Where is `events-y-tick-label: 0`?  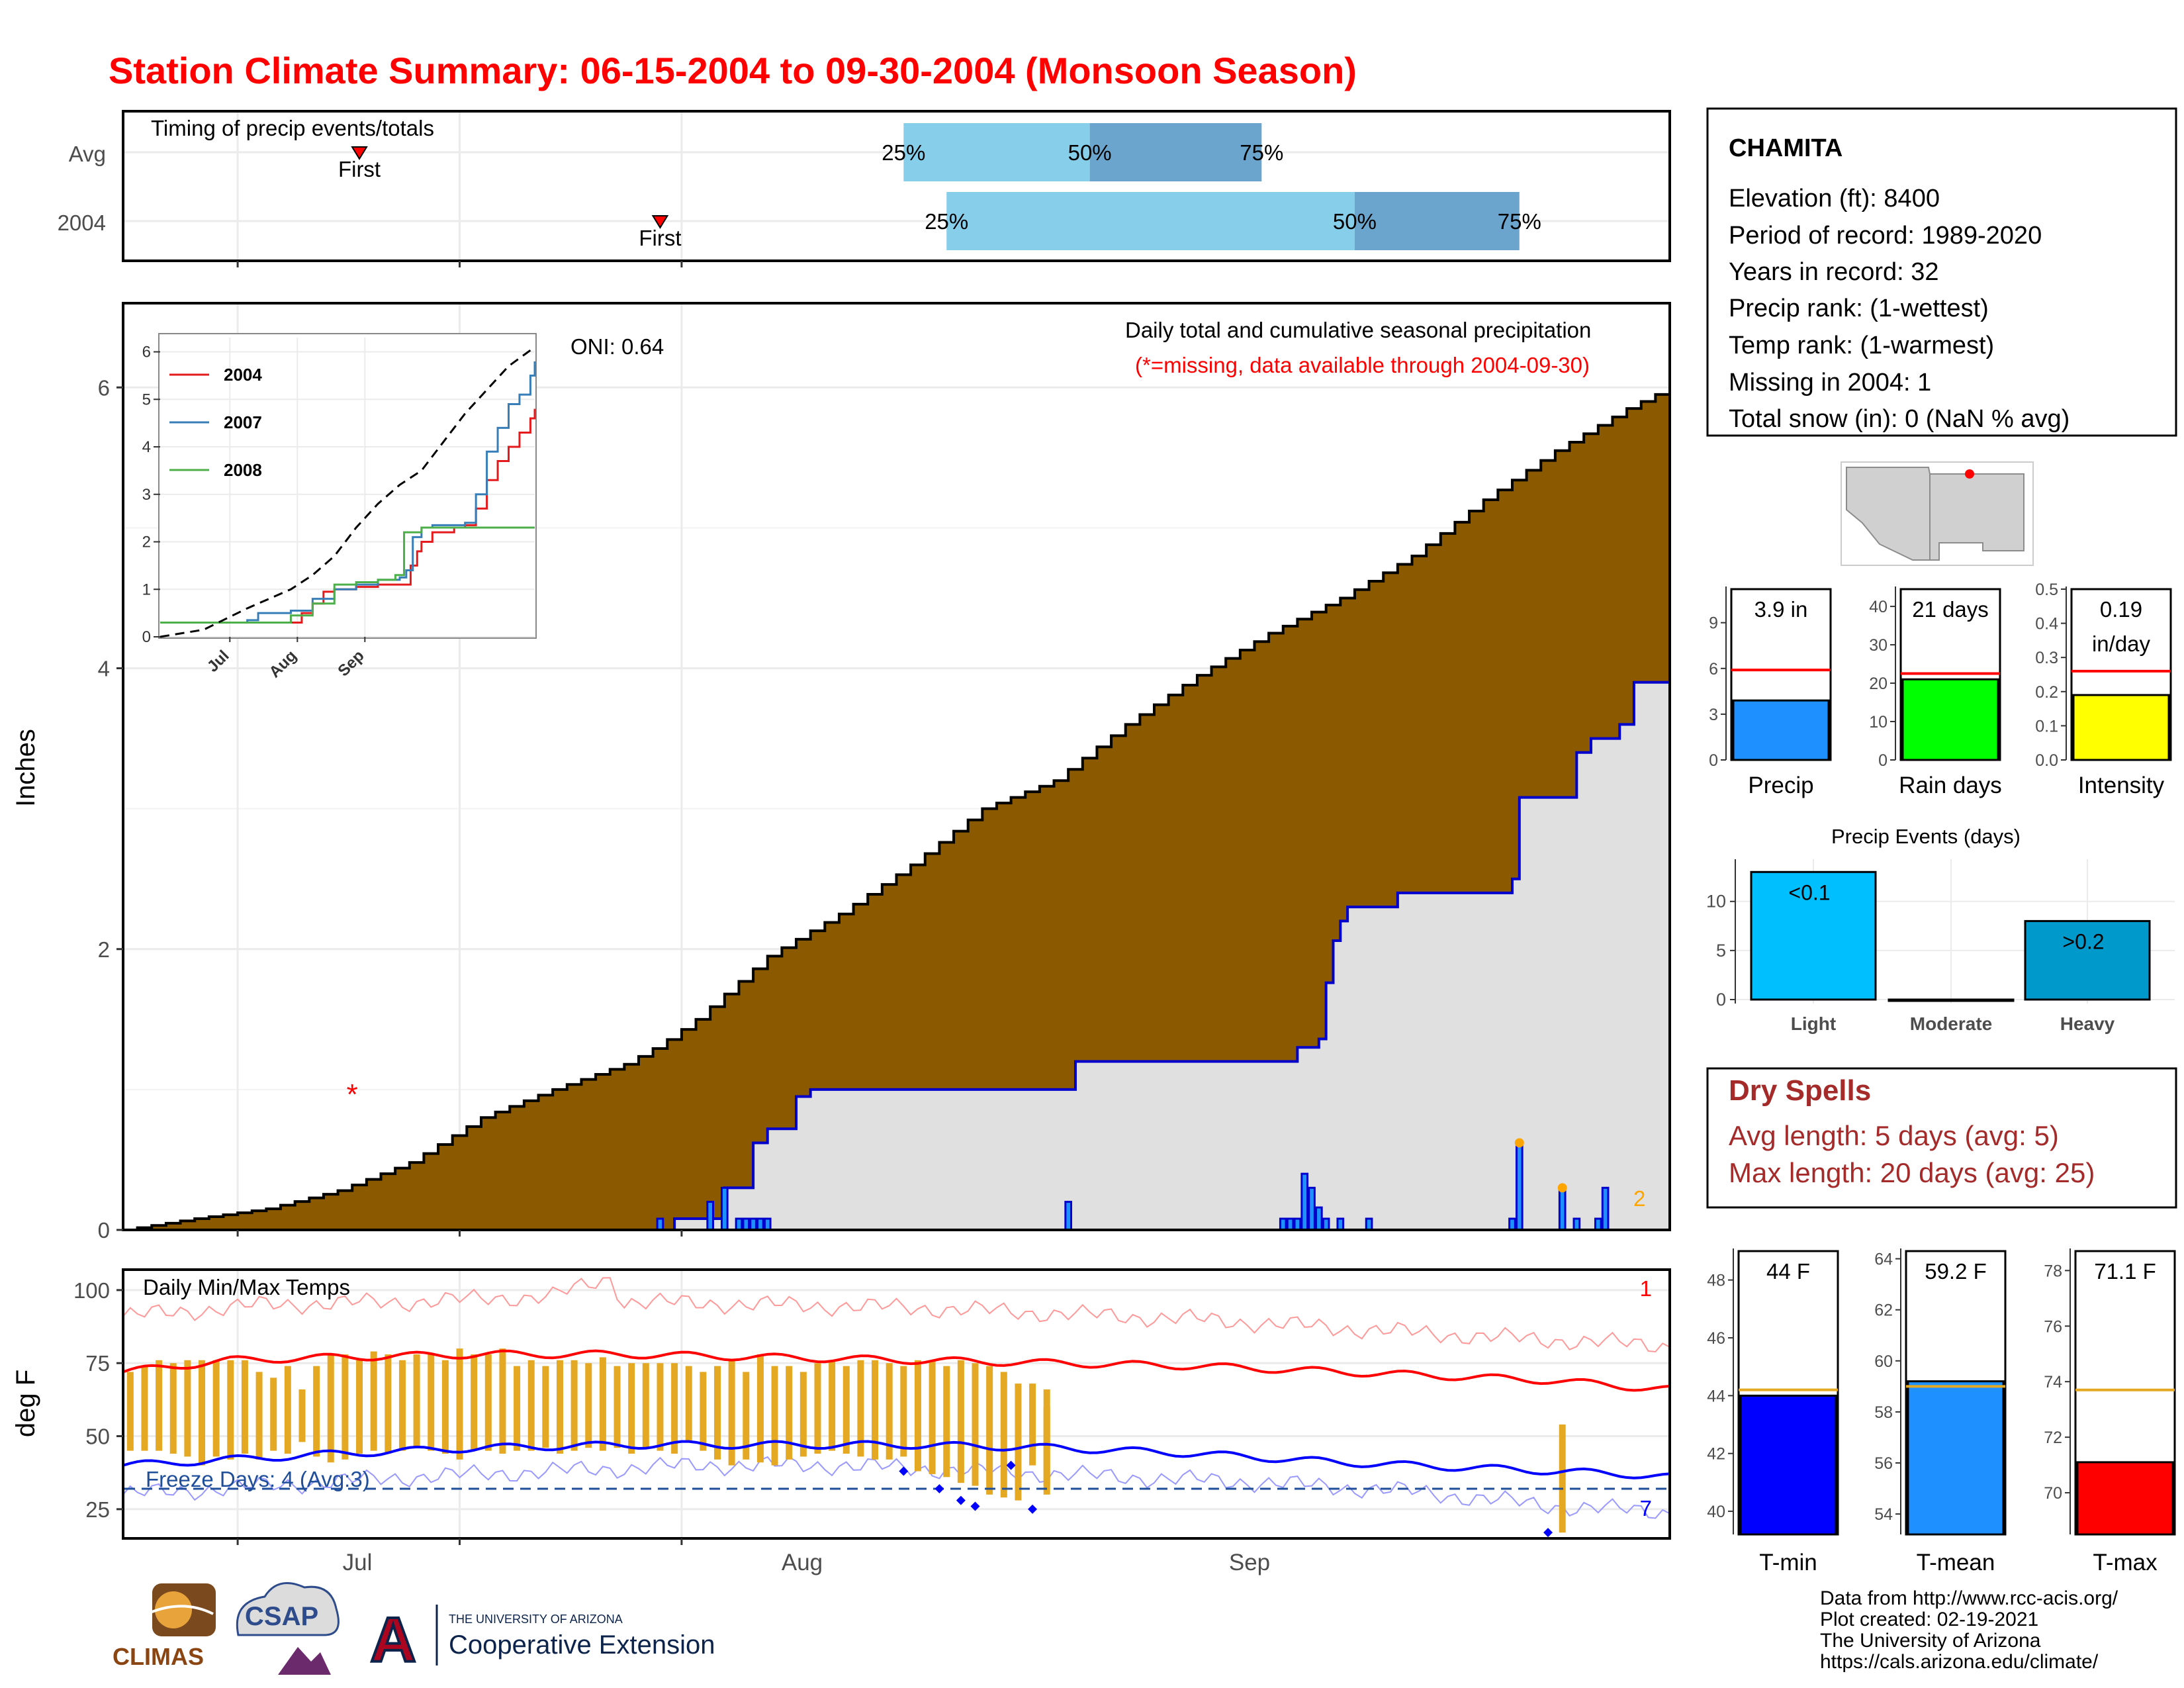
events-y-tick-label: 0 is located at coordinates (1721, 999).